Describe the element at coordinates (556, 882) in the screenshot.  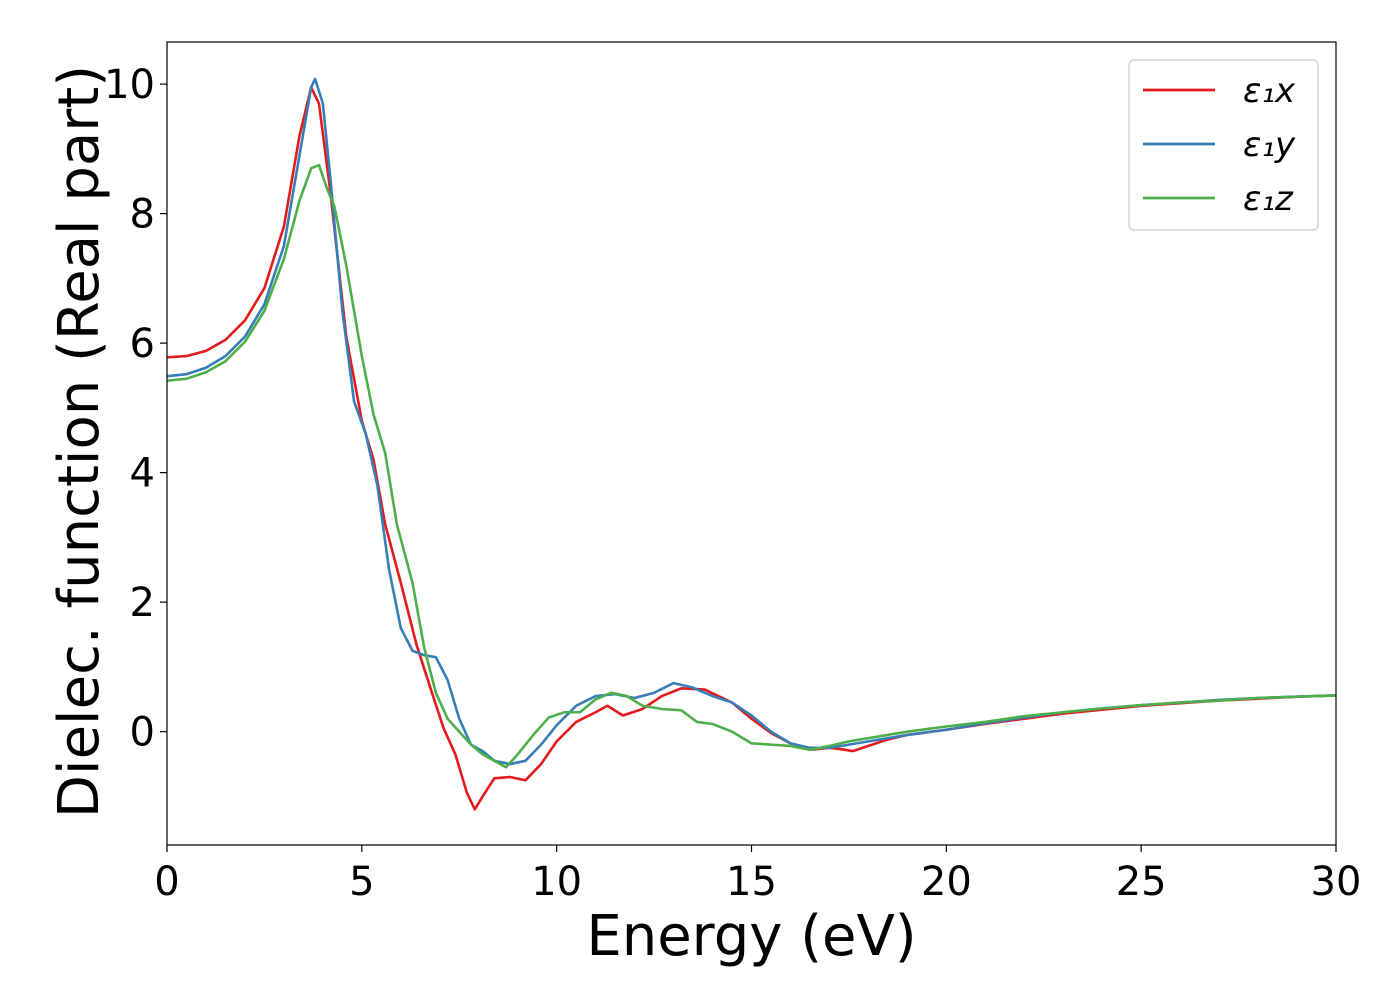
I see `x-tick-label: 10` at that location.